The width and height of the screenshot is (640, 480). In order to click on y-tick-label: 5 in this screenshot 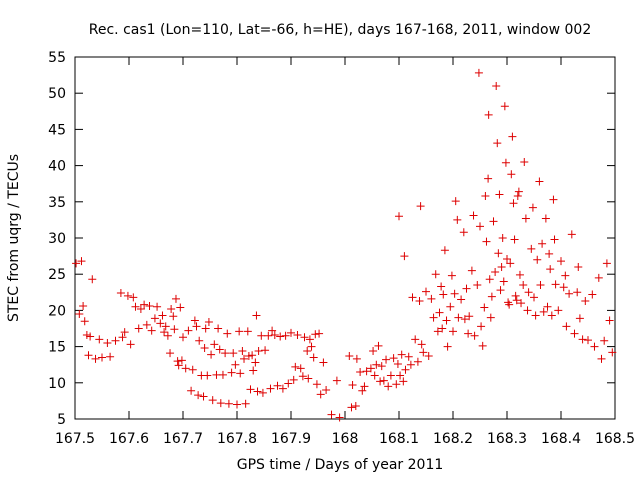, I will do `click(61, 420)`.